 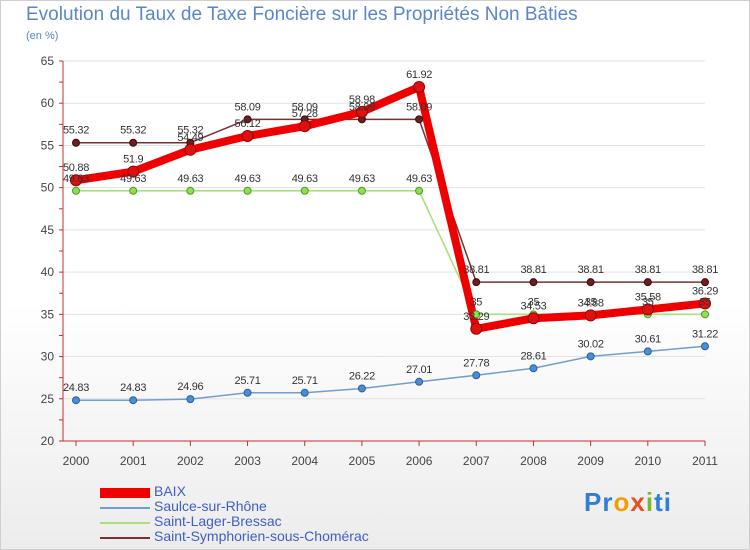 What do you see at coordinates (648, 339) in the screenshot?
I see `data-label: 30.61` at bounding box center [648, 339].